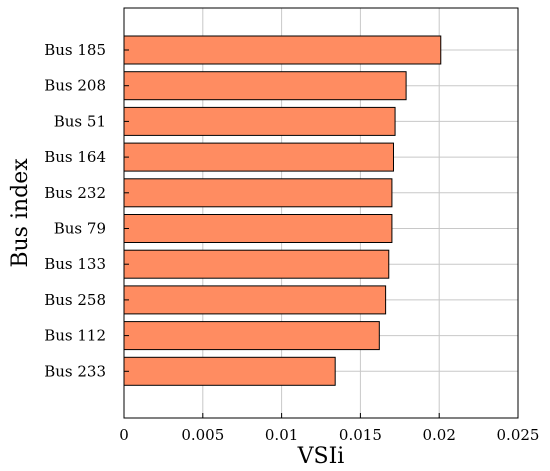  What do you see at coordinates (75, 371) in the screenshot?
I see `y-tick-label: Bus 233` at bounding box center [75, 371].